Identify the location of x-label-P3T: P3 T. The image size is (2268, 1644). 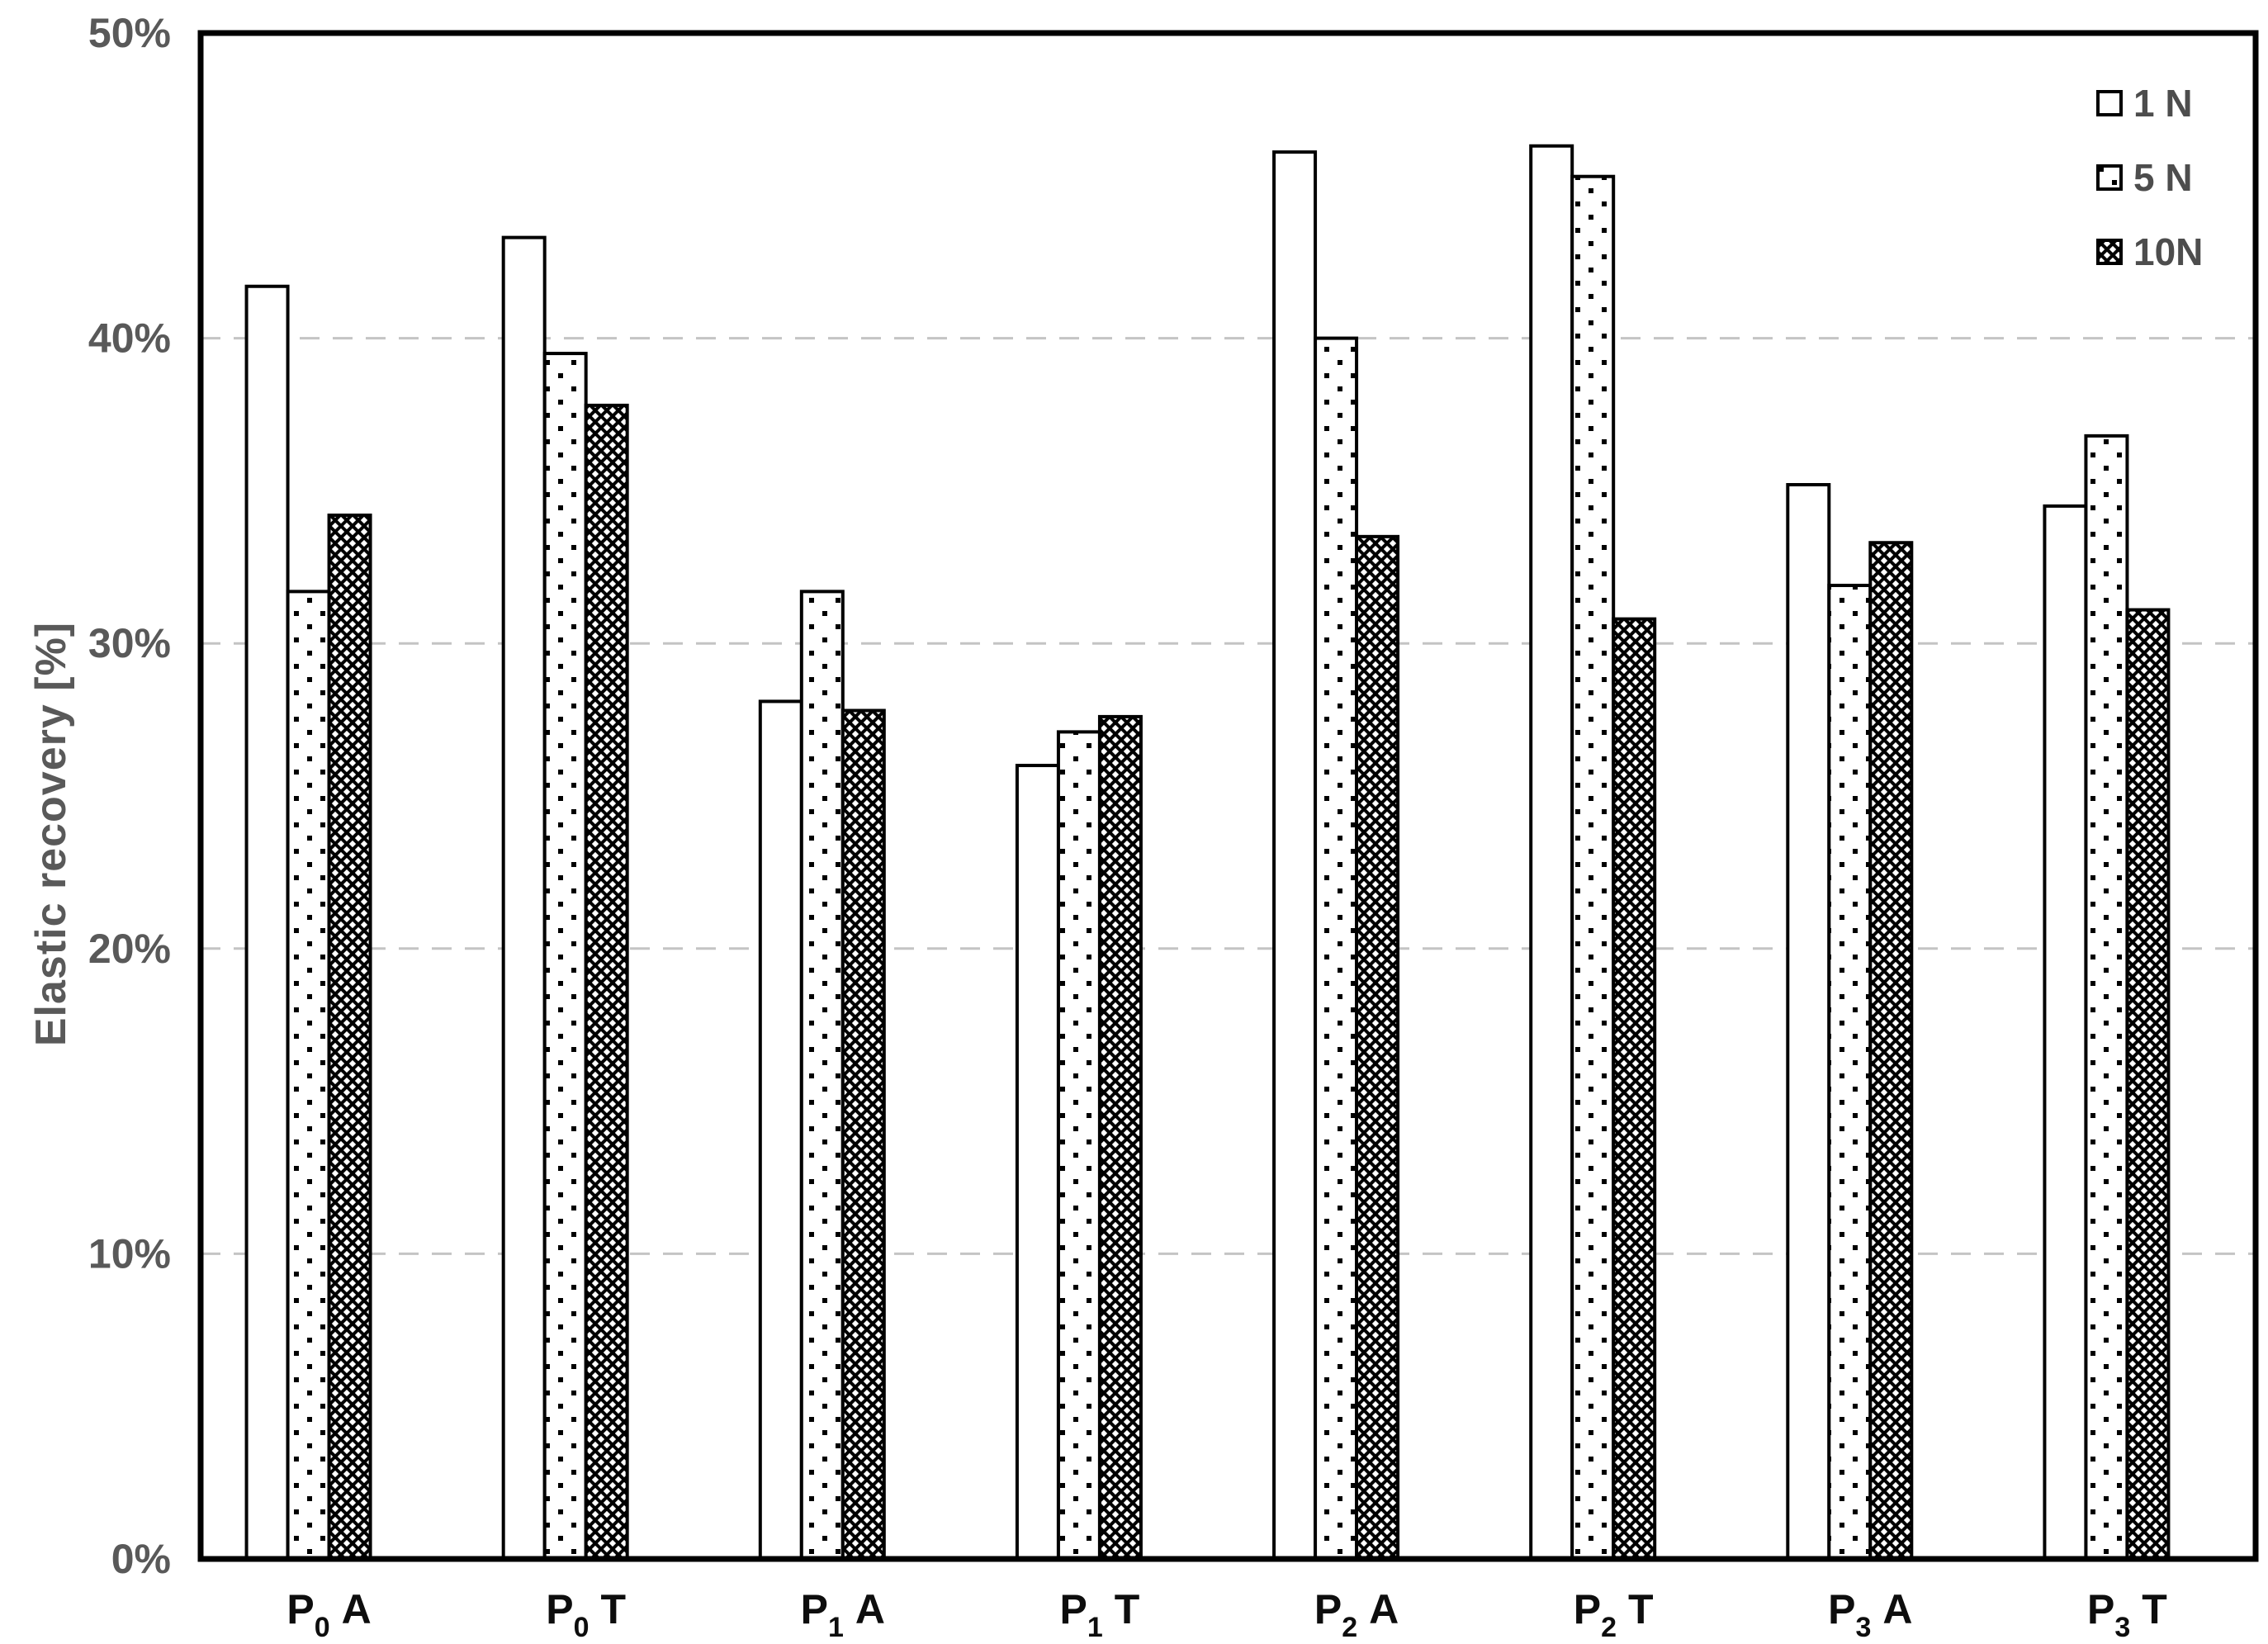
(2127, 1615).